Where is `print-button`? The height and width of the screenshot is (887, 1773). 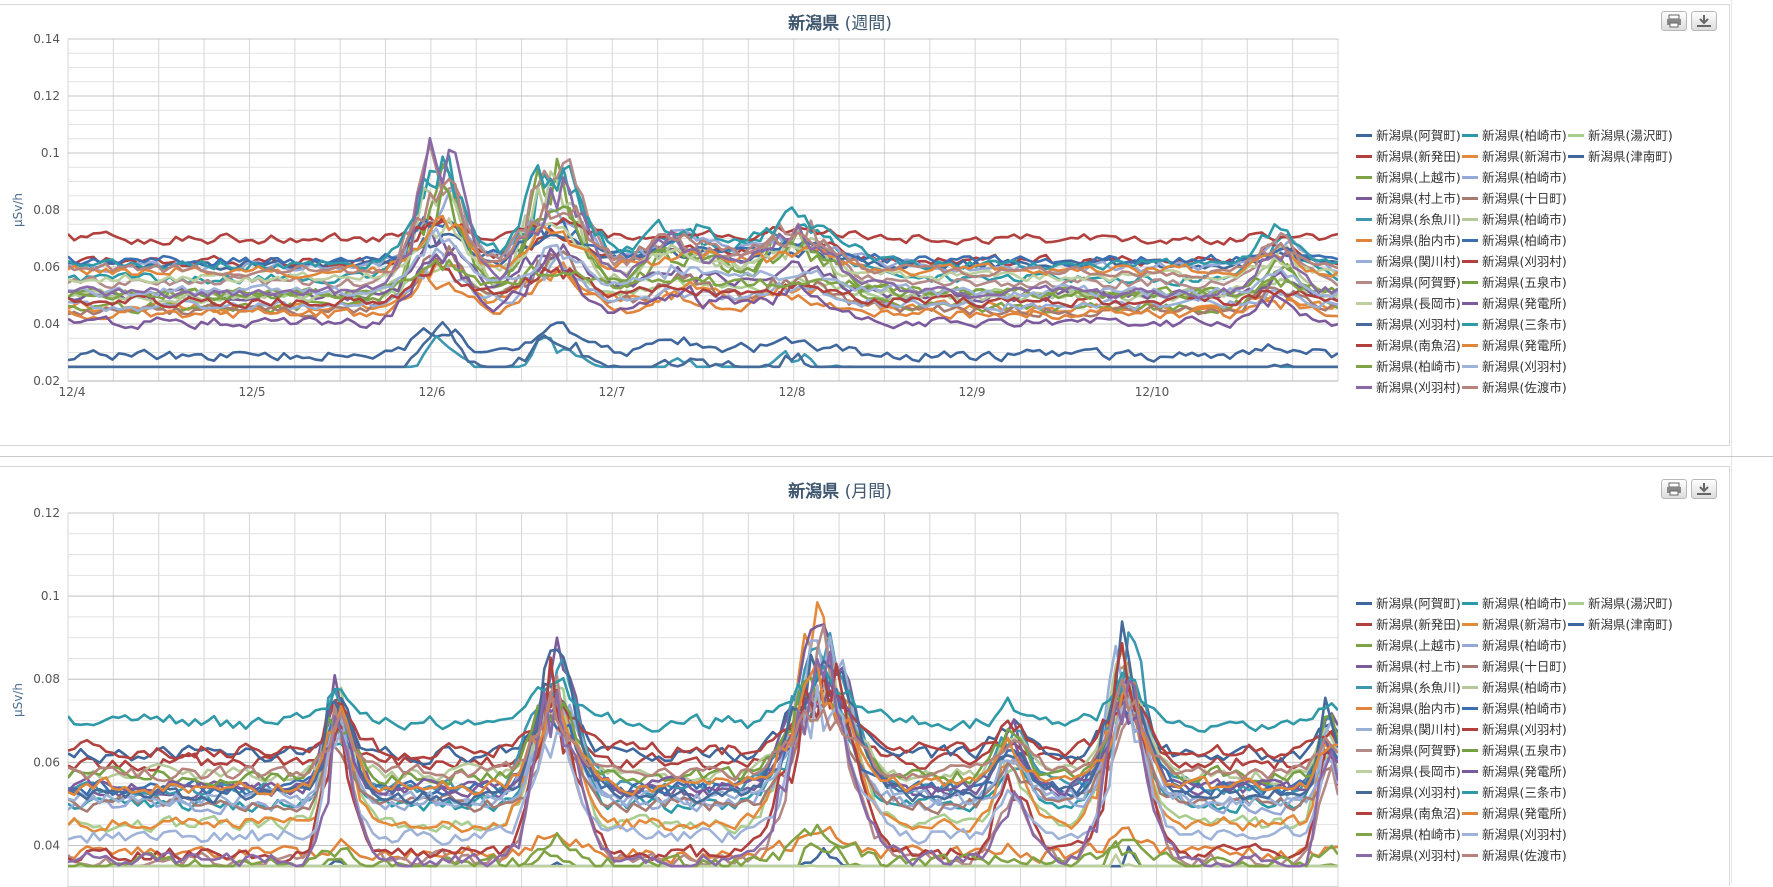 print-button is located at coordinates (1674, 21).